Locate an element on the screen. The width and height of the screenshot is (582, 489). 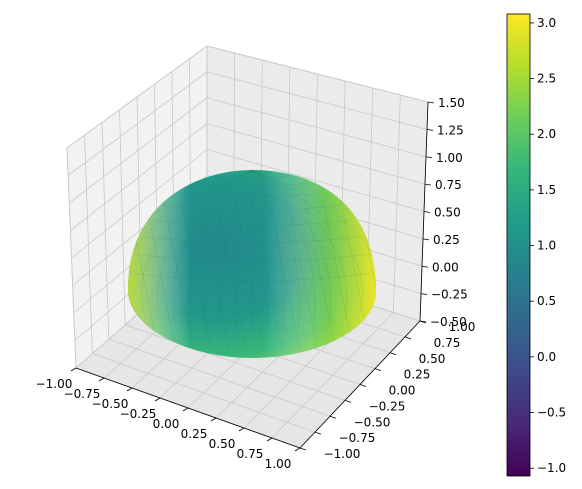
z-tick-label: 0.25 is located at coordinates (446, 240).